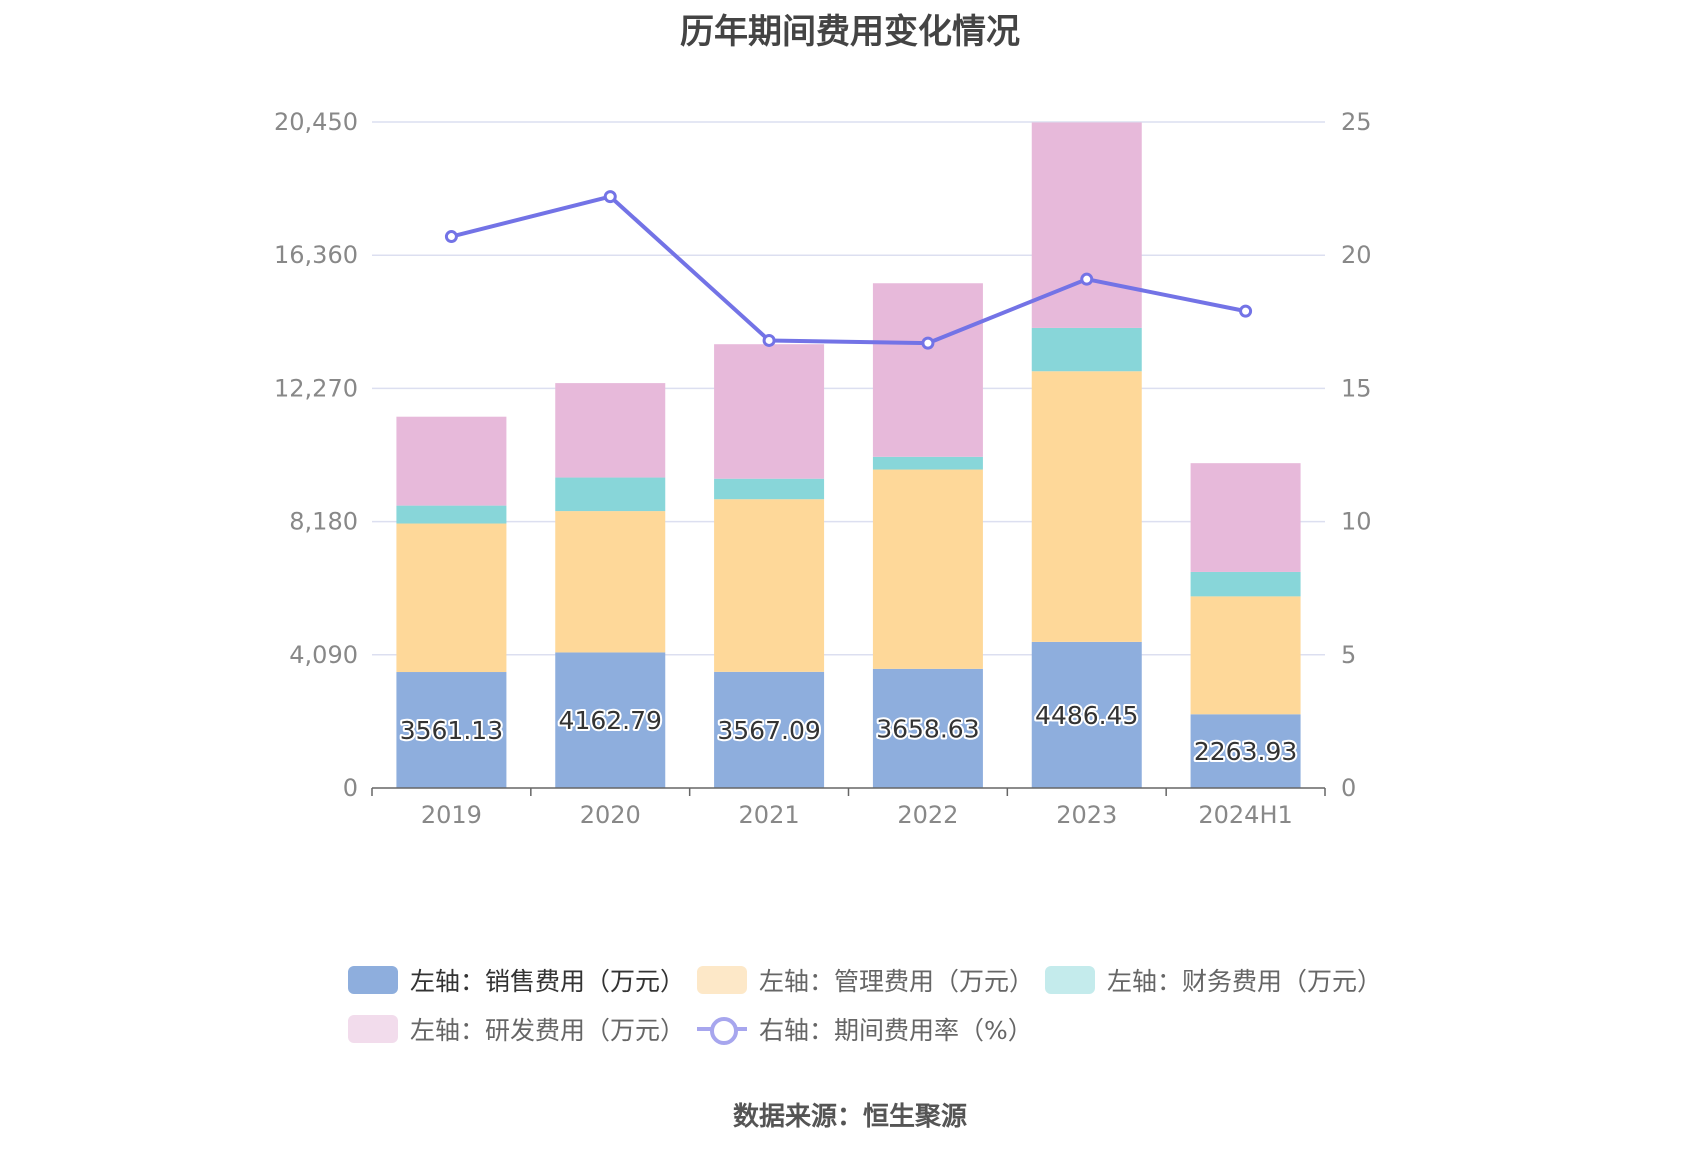  I want to click on x-tick-label: 2023, so click(1086, 815).